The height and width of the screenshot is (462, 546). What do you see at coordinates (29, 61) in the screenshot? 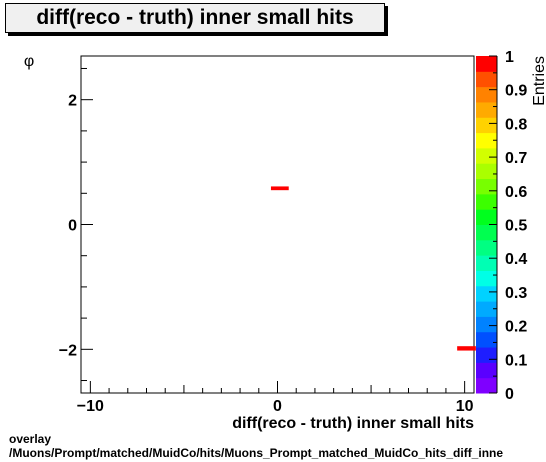
I see `y-axis-label: φ` at bounding box center [29, 61].